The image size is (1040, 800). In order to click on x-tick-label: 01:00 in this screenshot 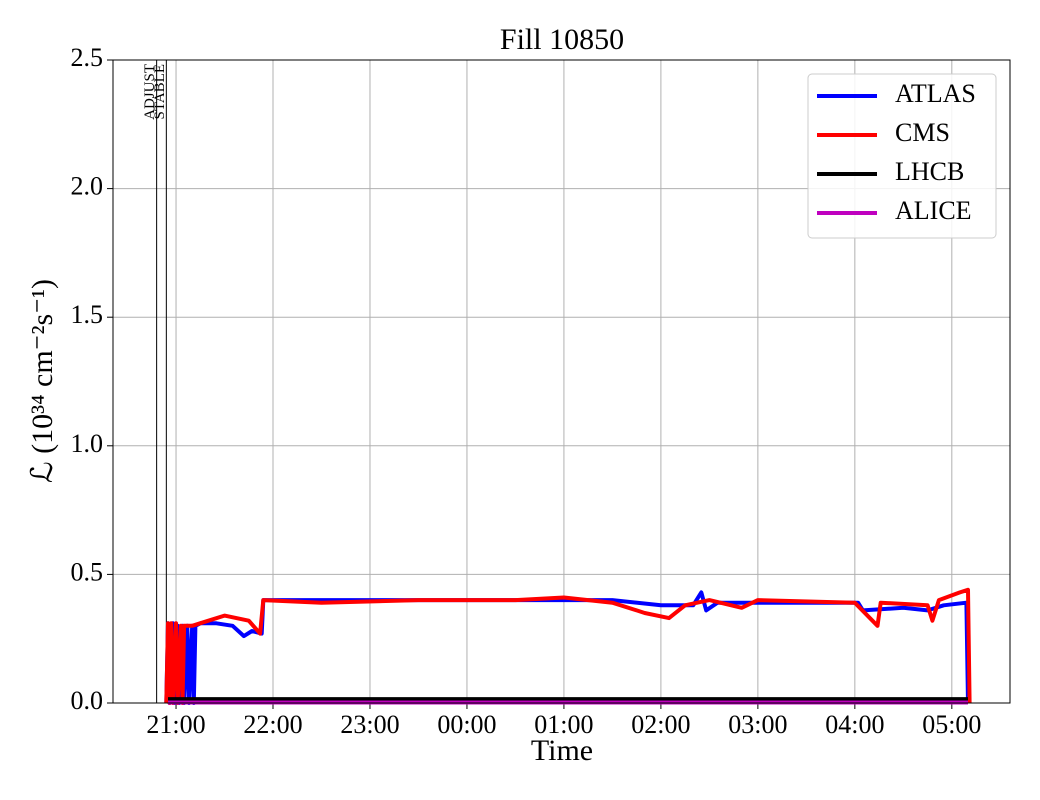, I will do `click(563, 724)`.